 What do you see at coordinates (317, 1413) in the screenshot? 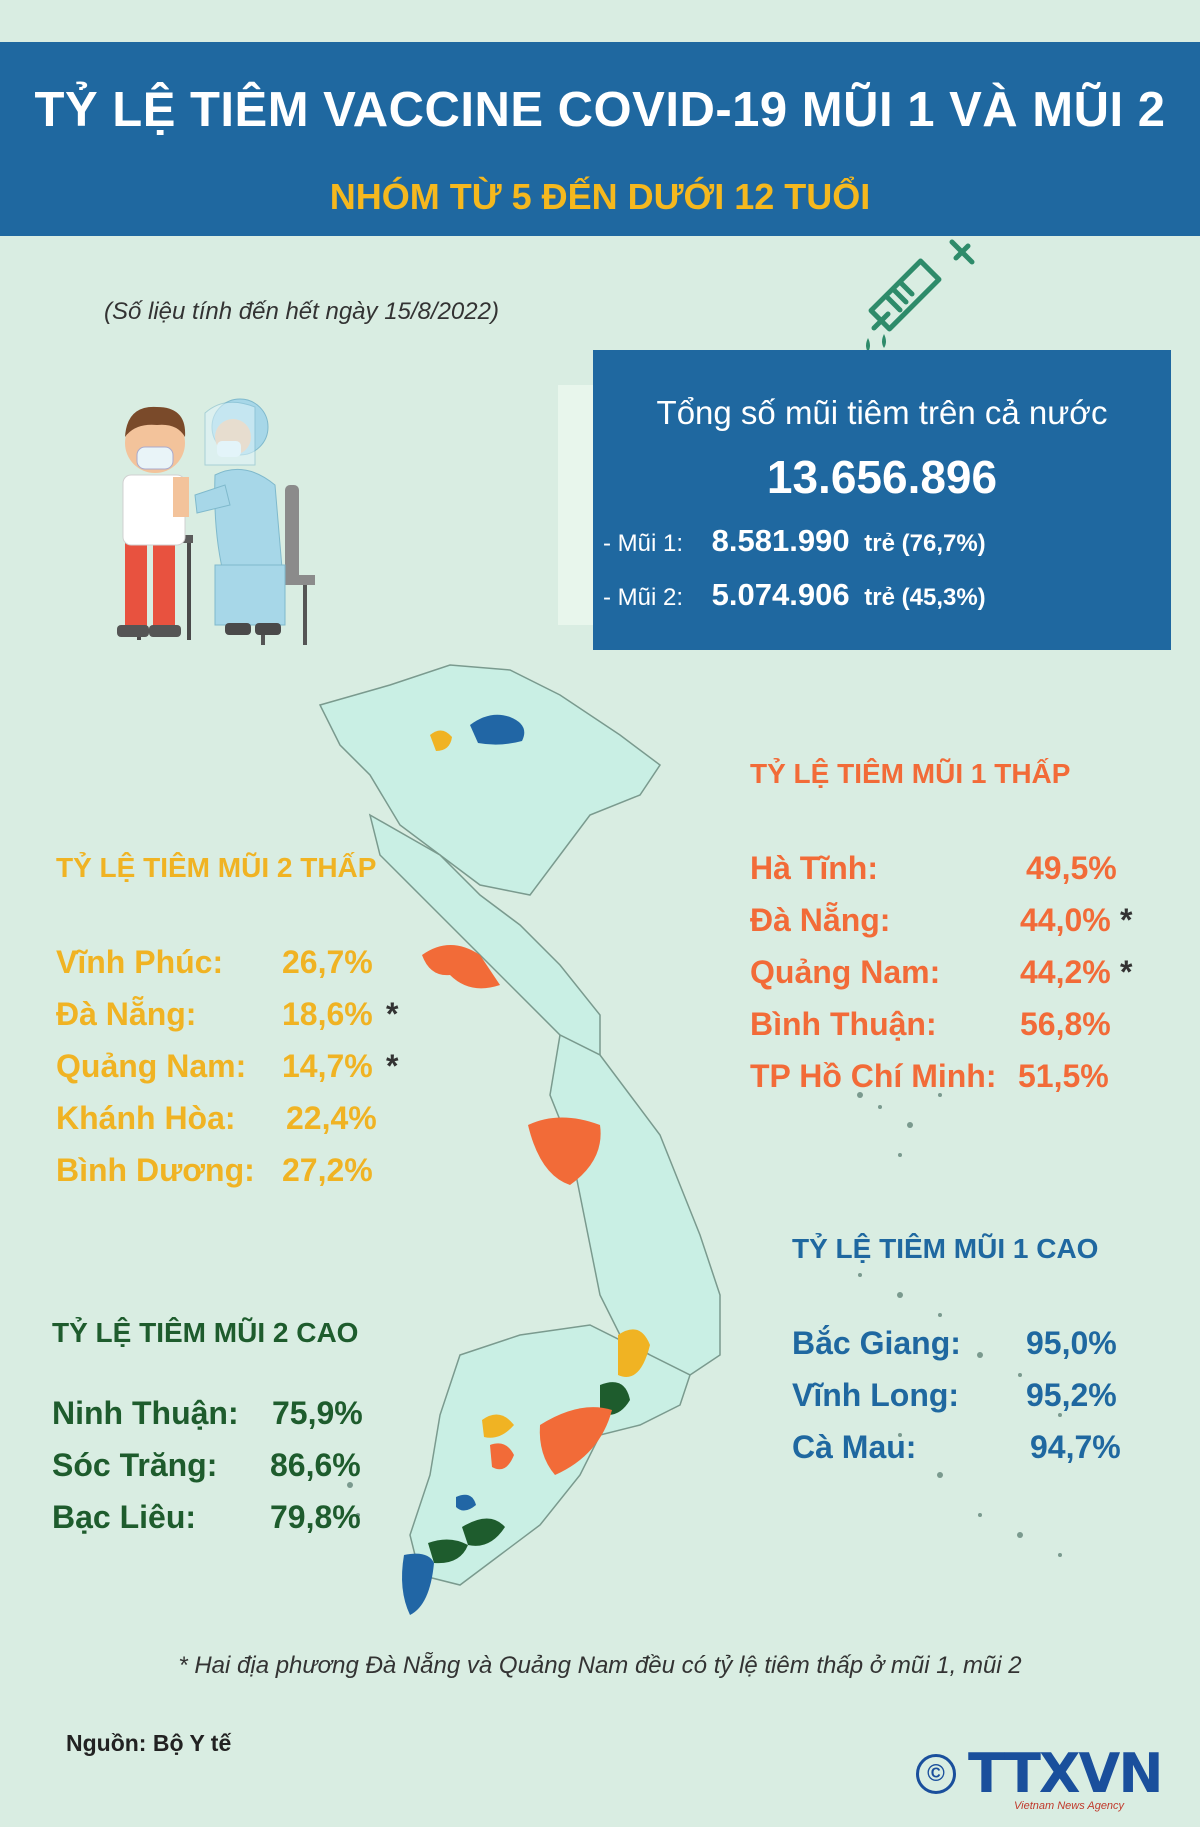
I see `province-value: 75,9%` at bounding box center [317, 1413].